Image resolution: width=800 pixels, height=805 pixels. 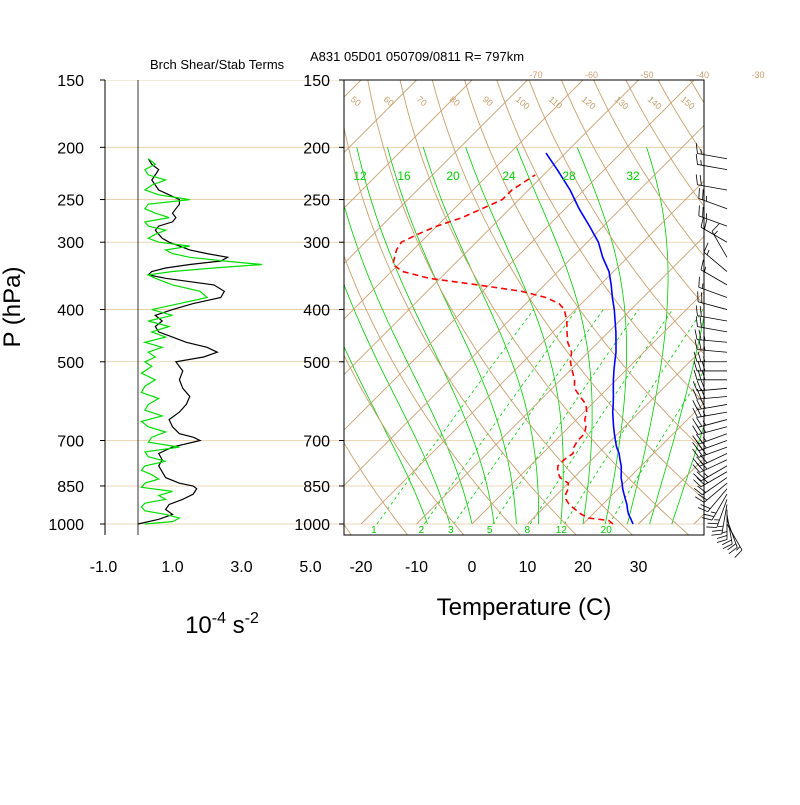 I want to click on right-pressure-label-500: 500, so click(x=316, y=363).